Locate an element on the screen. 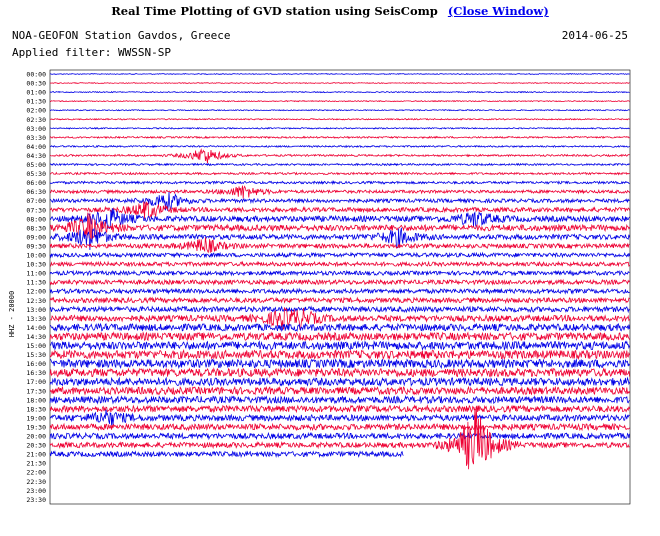 Image resolution: width=660 pixels, height=536 pixels. filter-line: Applied filter: WWSSN-SP is located at coordinates (91, 52).